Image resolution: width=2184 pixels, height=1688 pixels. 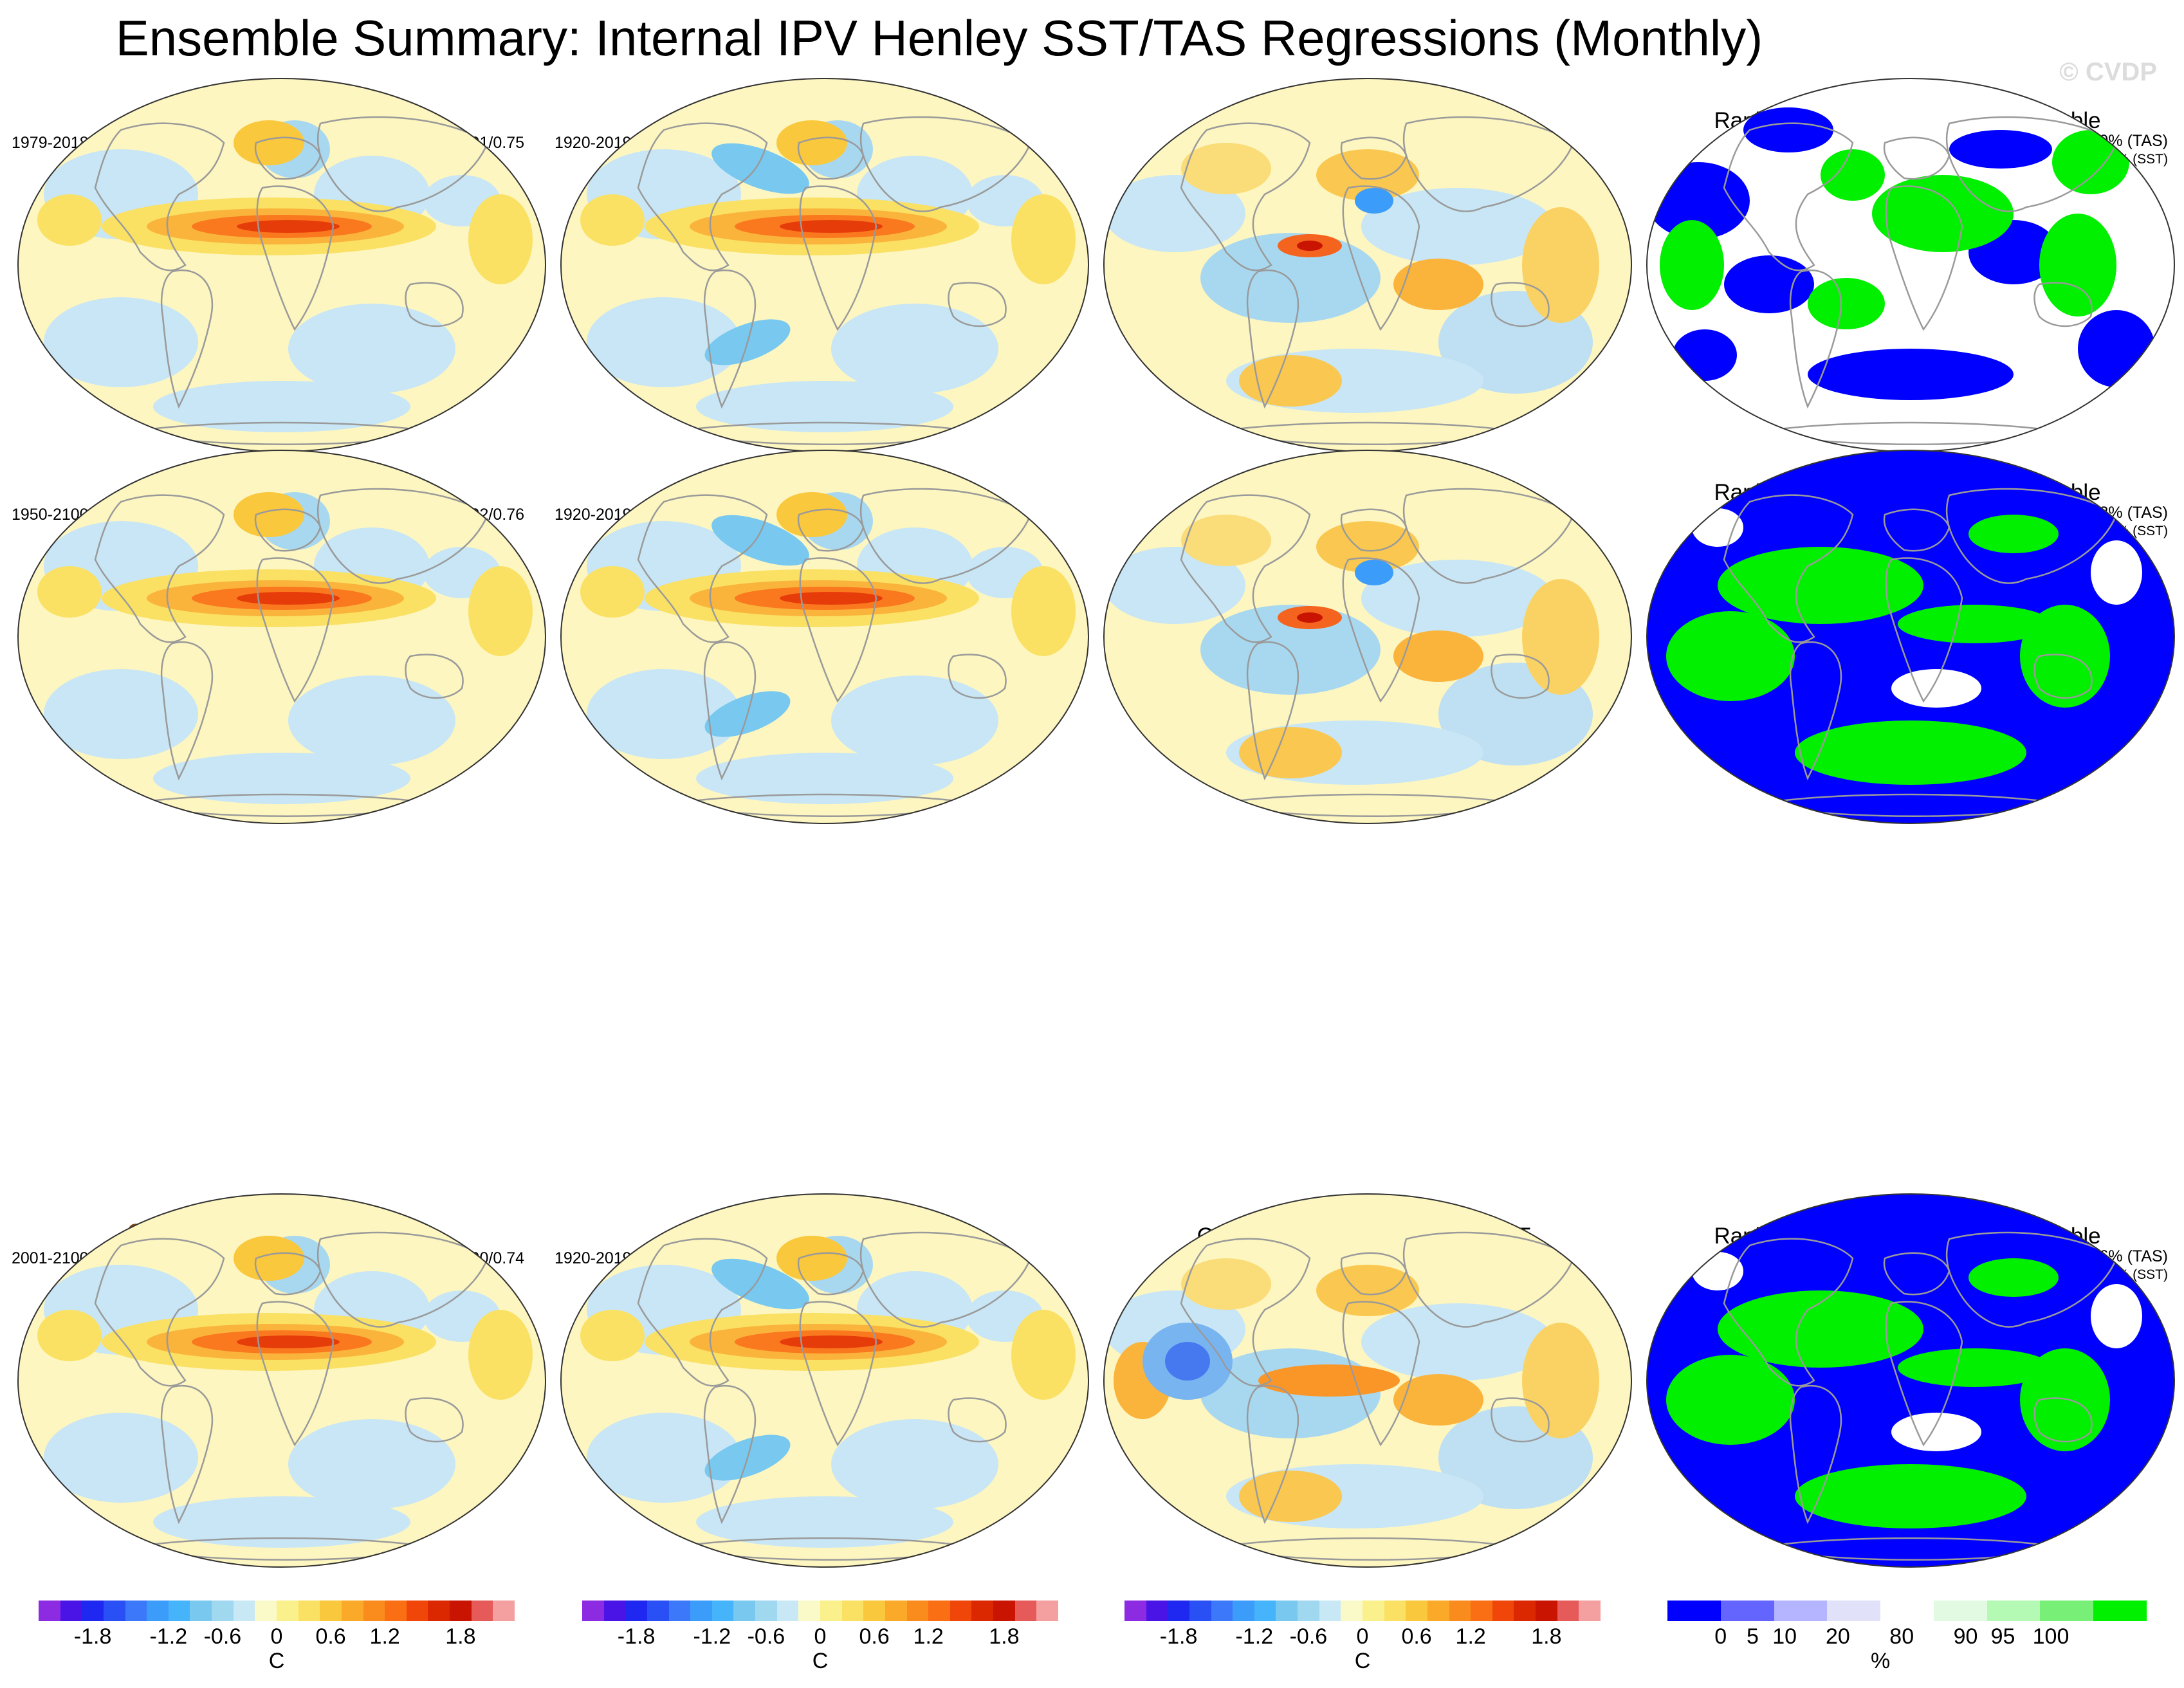 What do you see at coordinates (1005, 1636) in the screenshot?
I see `temp-2-tick-label: 1.8` at bounding box center [1005, 1636].